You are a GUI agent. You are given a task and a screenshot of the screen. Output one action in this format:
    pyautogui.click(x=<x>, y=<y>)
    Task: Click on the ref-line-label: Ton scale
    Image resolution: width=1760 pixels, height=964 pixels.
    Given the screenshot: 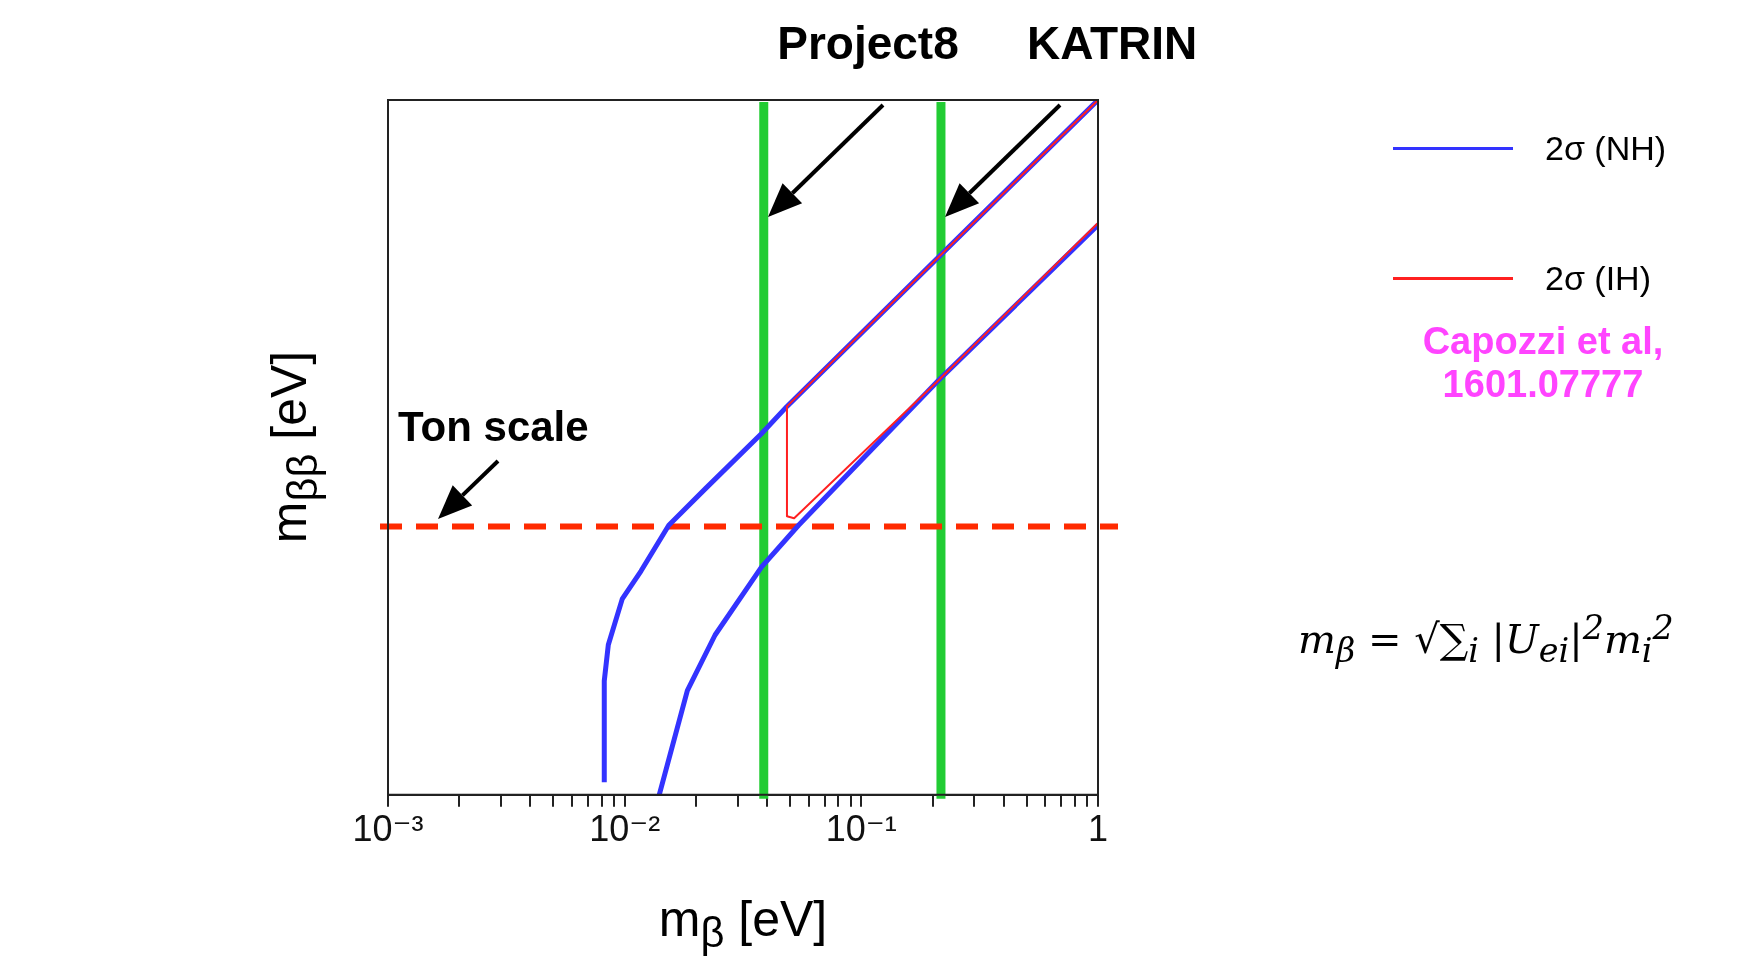 What is the action you would take?
    pyautogui.click(x=493, y=426)
    